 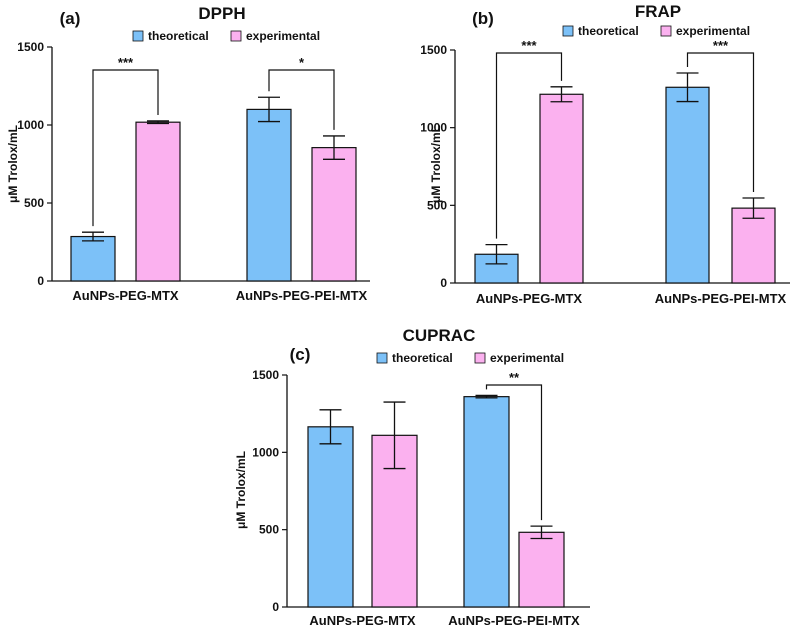 I want to click on significance-bracket: **, so click(x=514, y=445).